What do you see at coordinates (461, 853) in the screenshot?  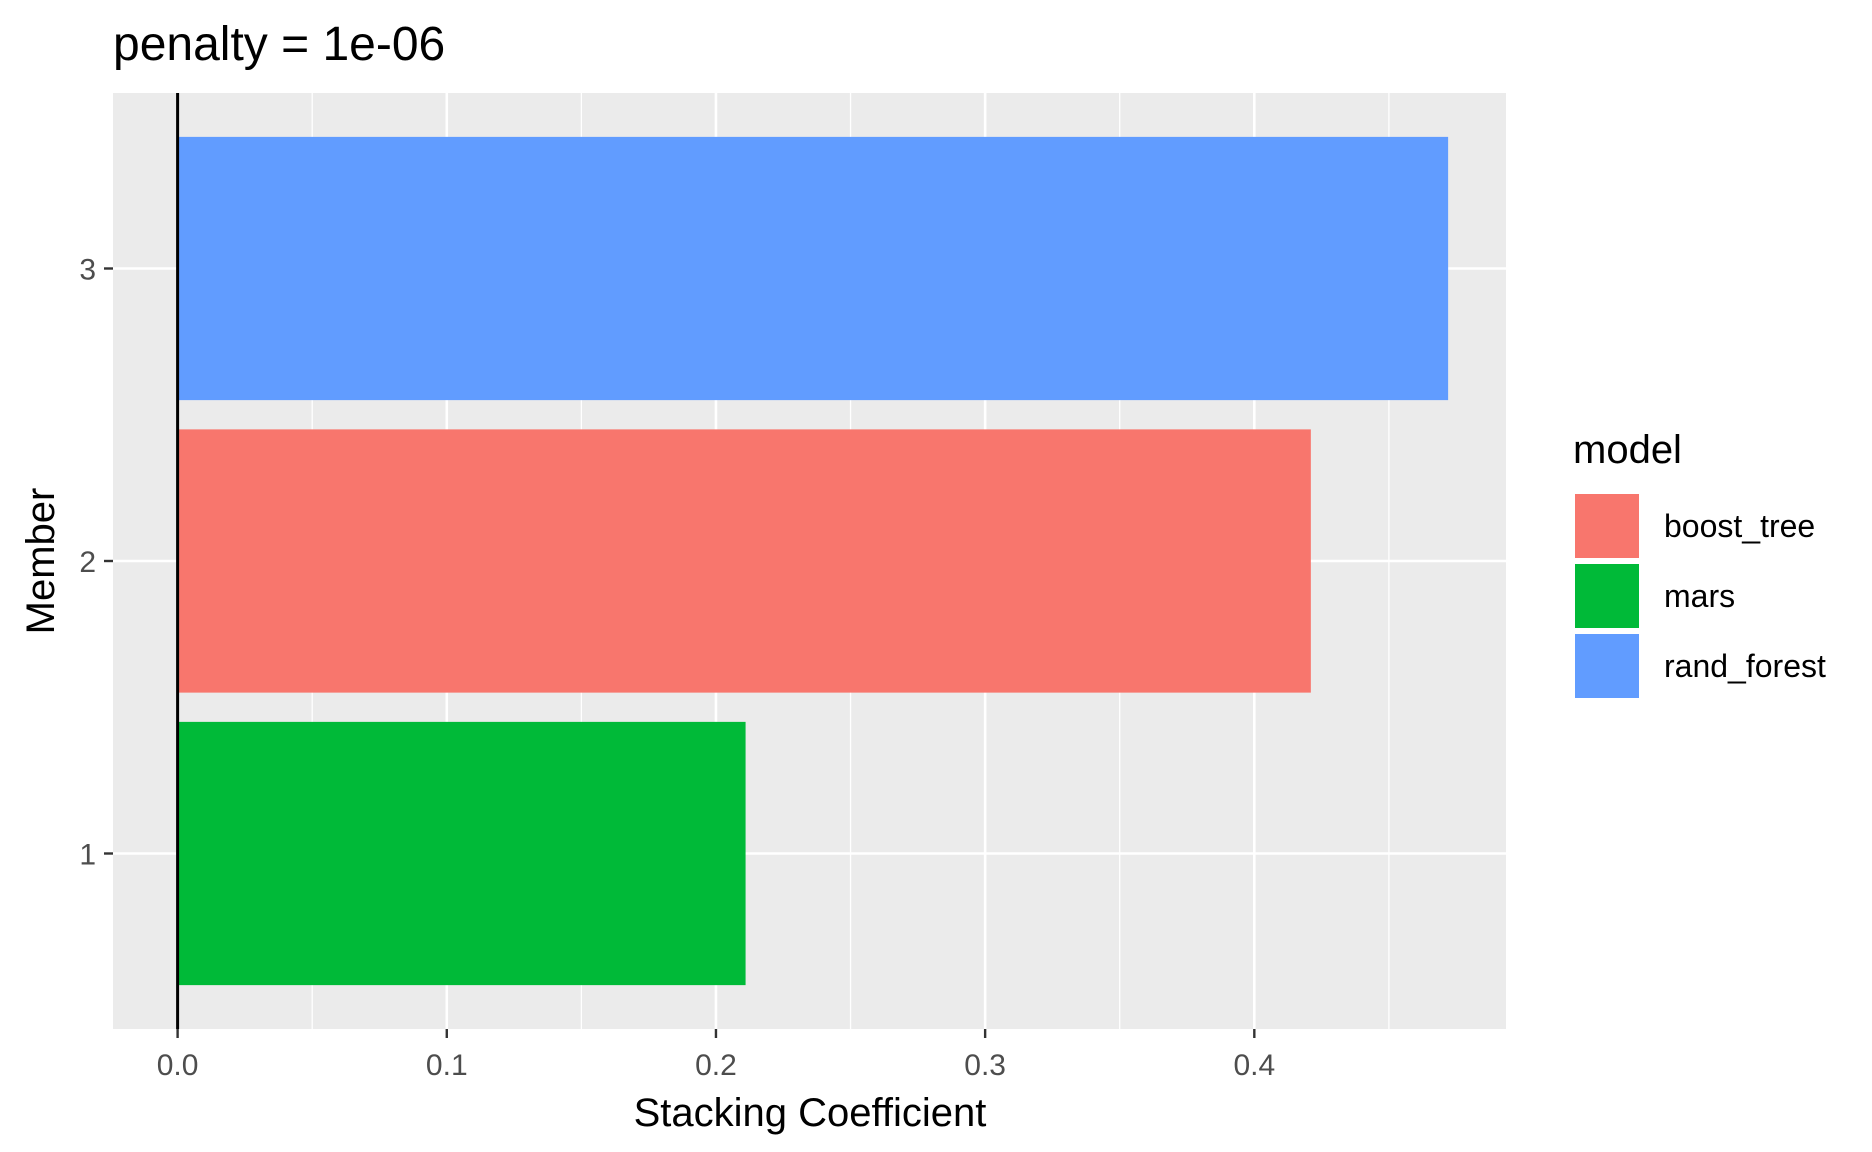 I see `bar-mars` at bounding box center [461, 853].